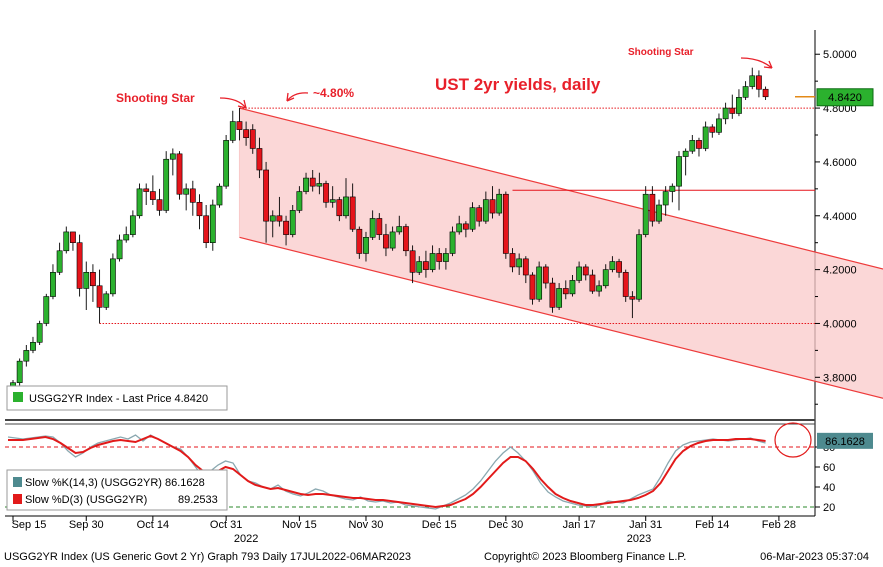 This screenshot has width=883, height=567. I want to click on price-tick-label: 4.0000, so click(840, 324).